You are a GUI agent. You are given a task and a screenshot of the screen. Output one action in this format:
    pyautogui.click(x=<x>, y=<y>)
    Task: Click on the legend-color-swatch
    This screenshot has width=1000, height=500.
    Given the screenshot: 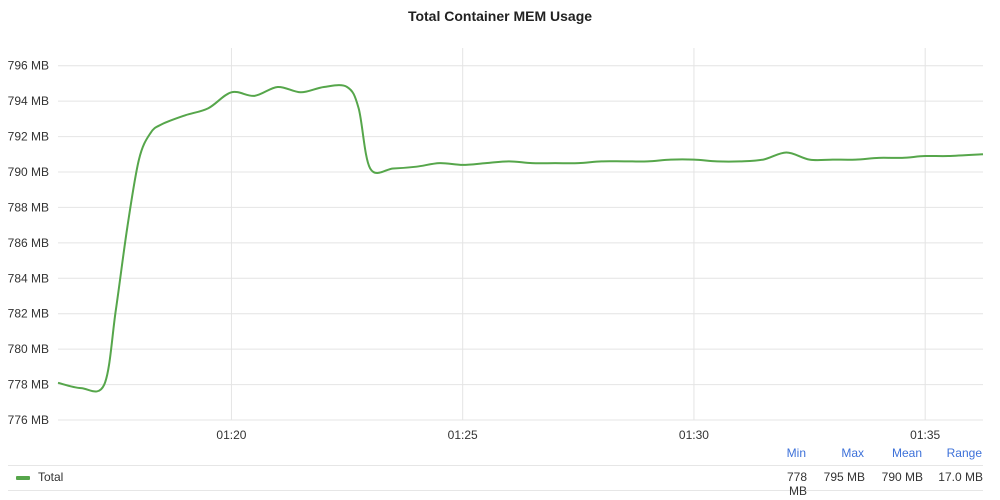 What is the action you would take?
    pyautogui.click(x=23, y=478)
    